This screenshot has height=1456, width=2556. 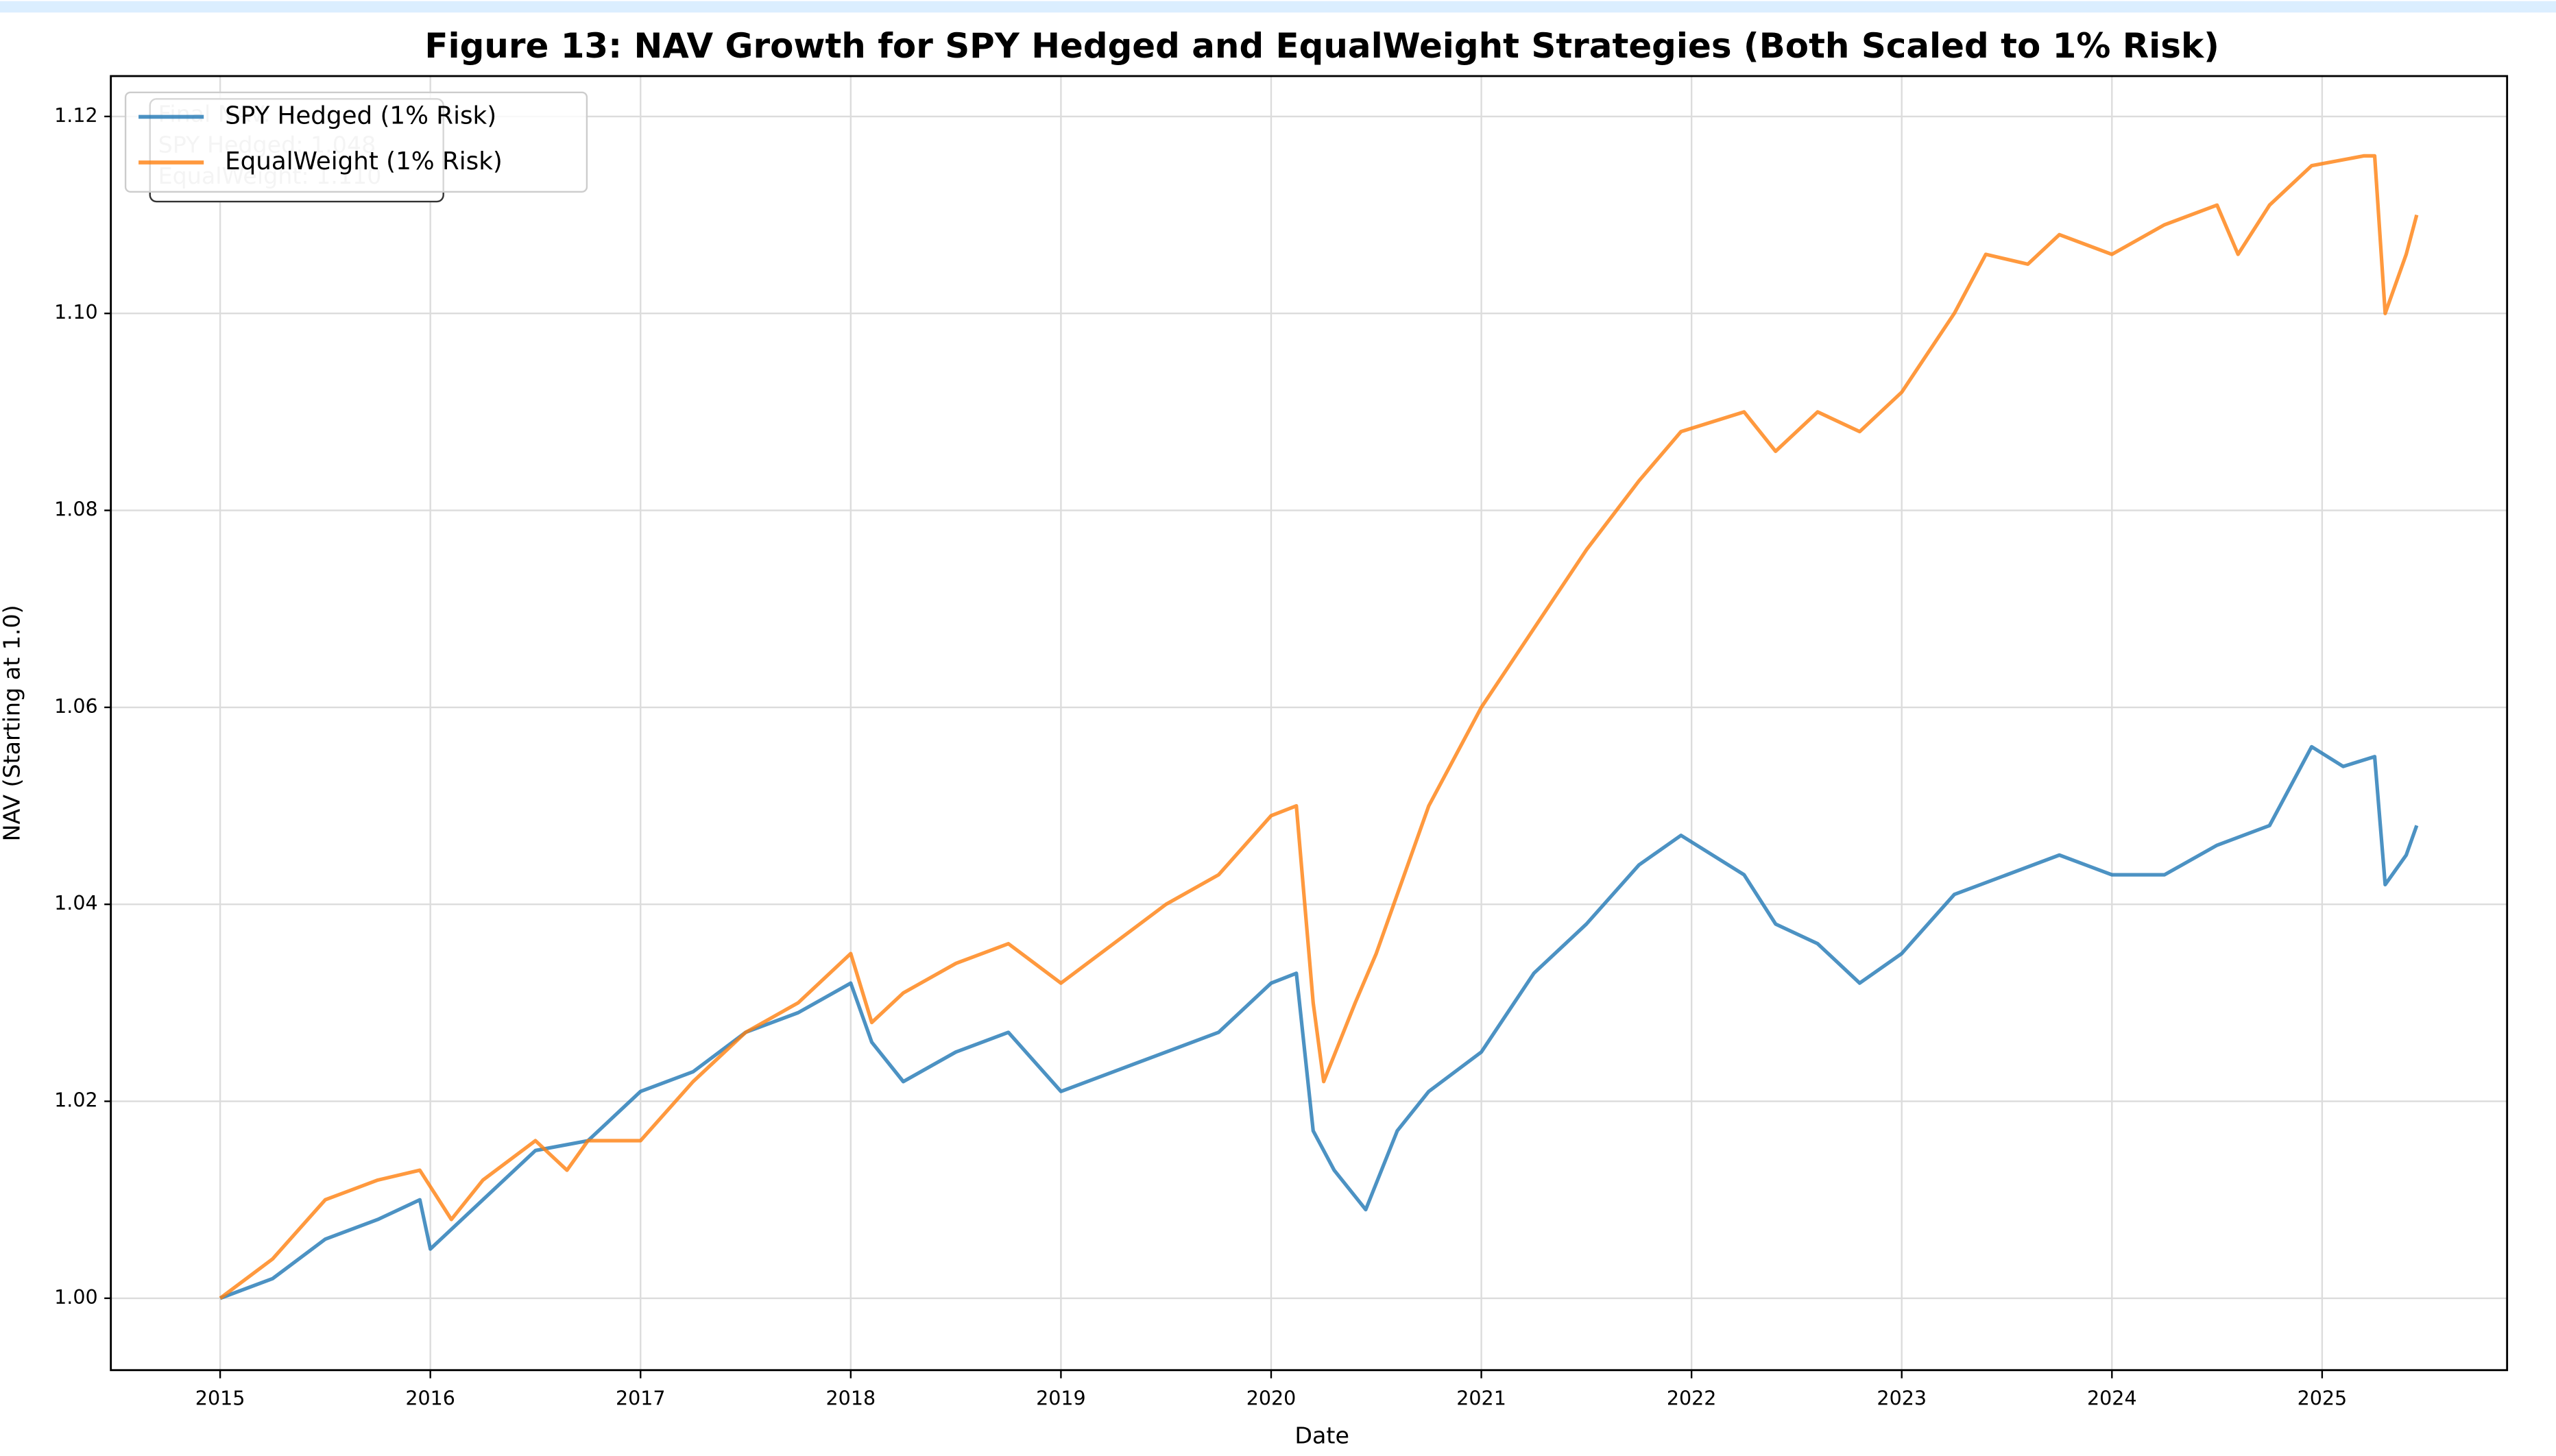 I want to click on y-tick-label: 1.06, so click(x=75, y=706).